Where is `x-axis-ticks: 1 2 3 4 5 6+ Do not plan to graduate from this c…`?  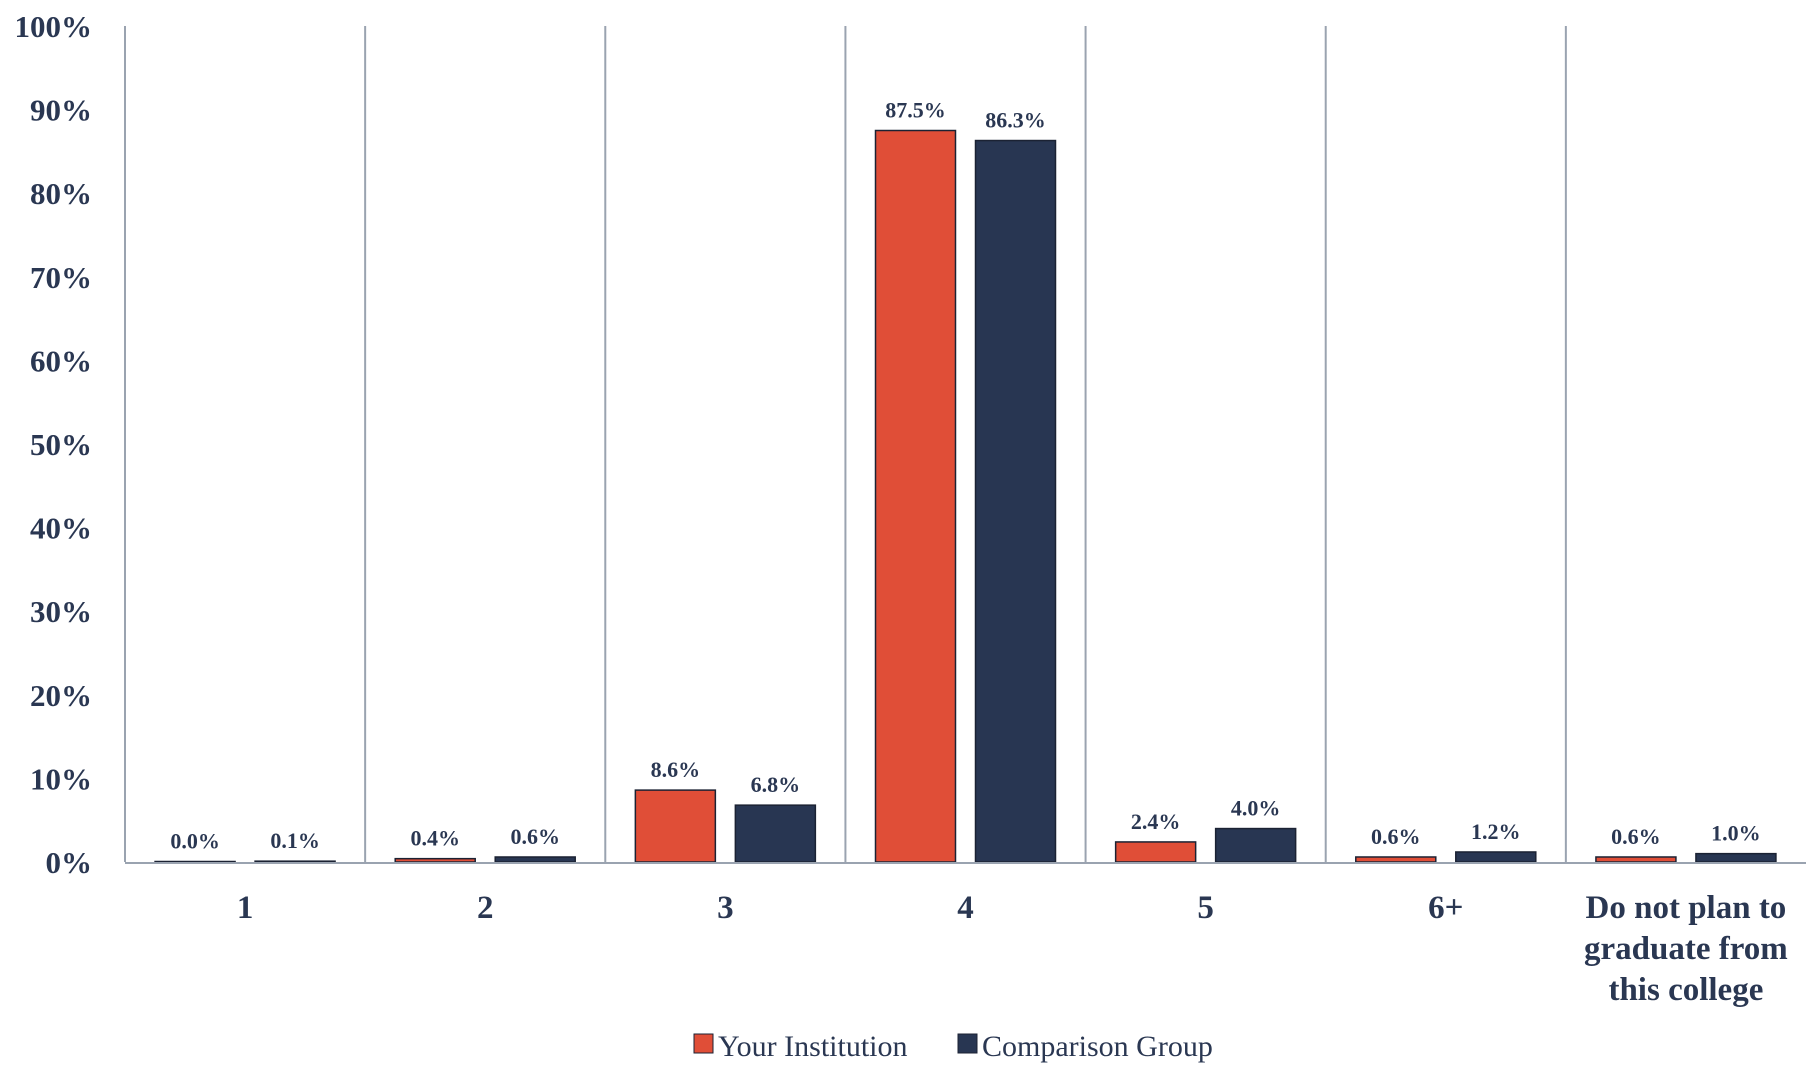 x-axis-ticks: 1 2 3 4 5 6+ Do not plan to graduate from this c… is located at coordinates (1012, 949).